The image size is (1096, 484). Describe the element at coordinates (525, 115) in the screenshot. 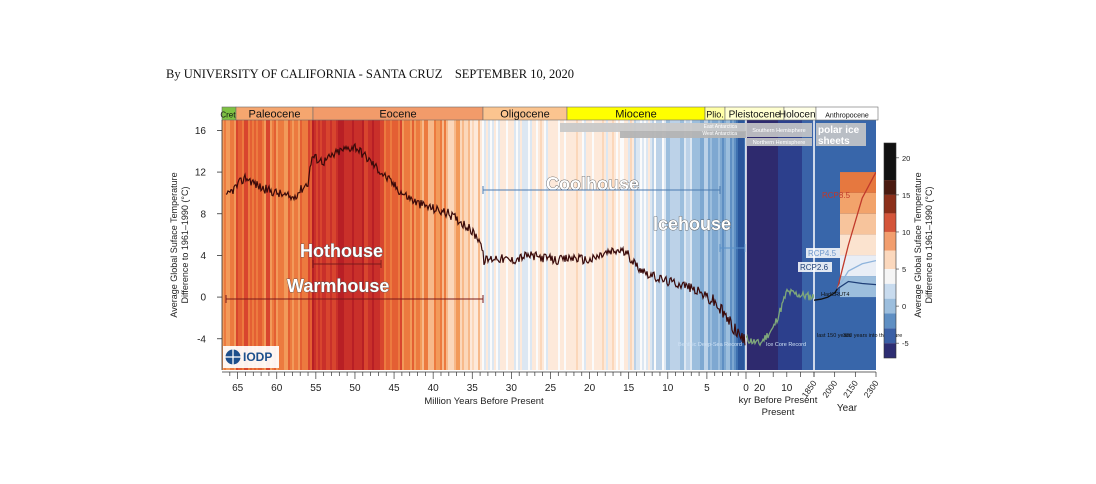

I see `epoch-label: Oligocene` at that location.